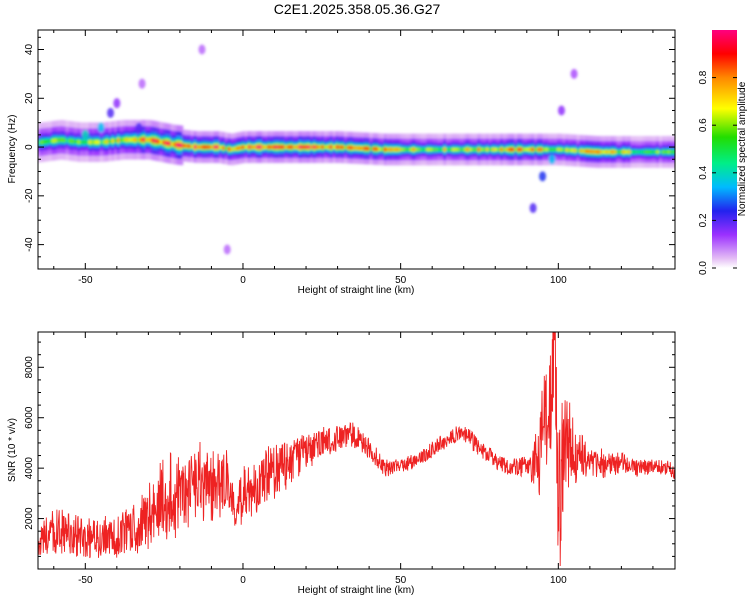  I want to click on spectrogram-xlabel: Height of straight line (km), so click(356, 290).